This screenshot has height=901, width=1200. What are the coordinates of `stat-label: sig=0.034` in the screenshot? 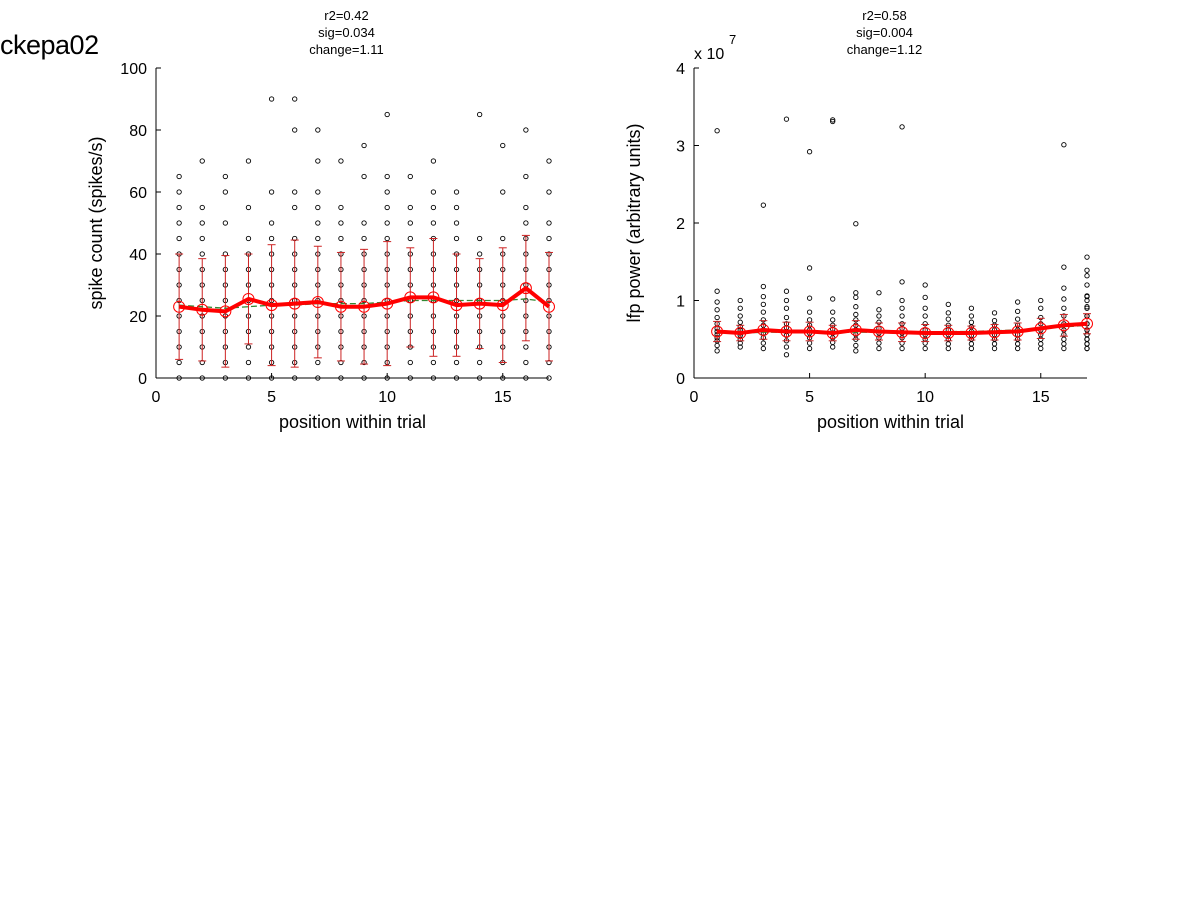 It's located at (346, 32).